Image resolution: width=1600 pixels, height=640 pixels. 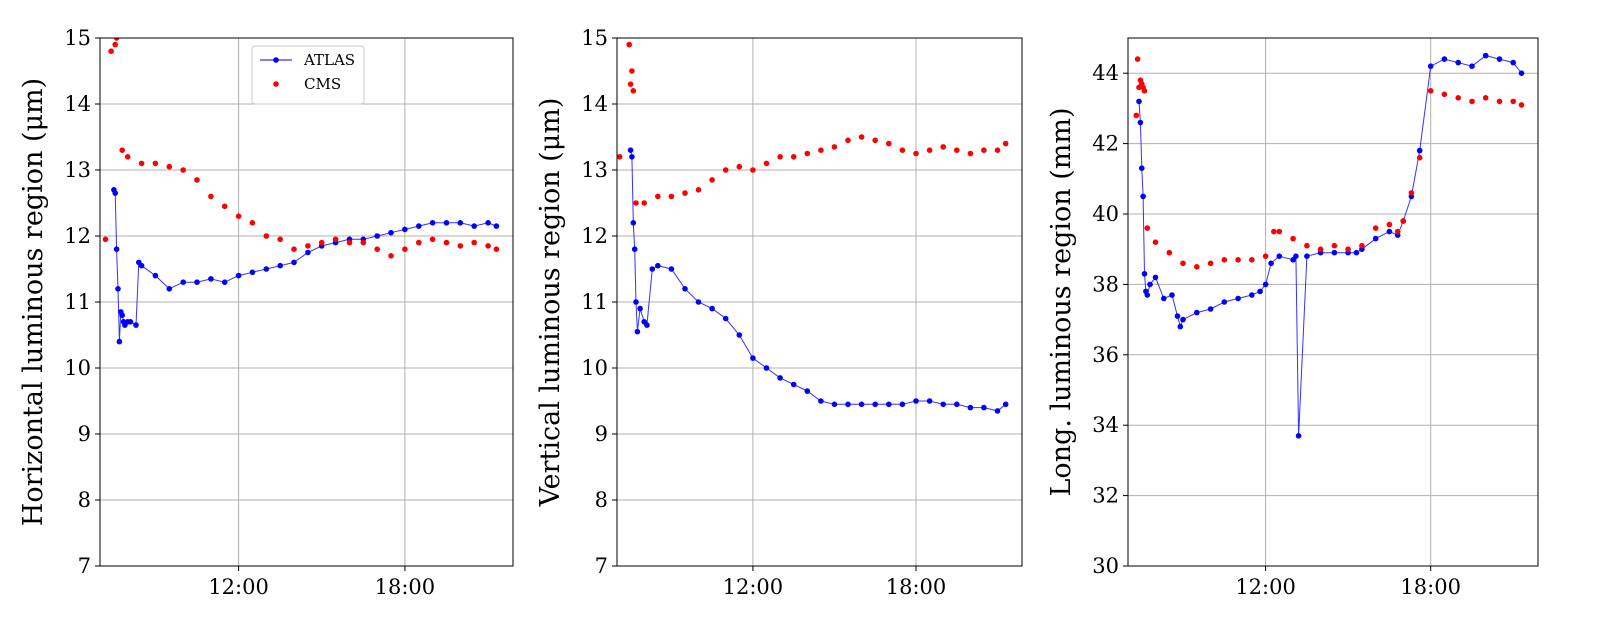 I want to click on y-tick-label: 7, so click(x=84, y=566).